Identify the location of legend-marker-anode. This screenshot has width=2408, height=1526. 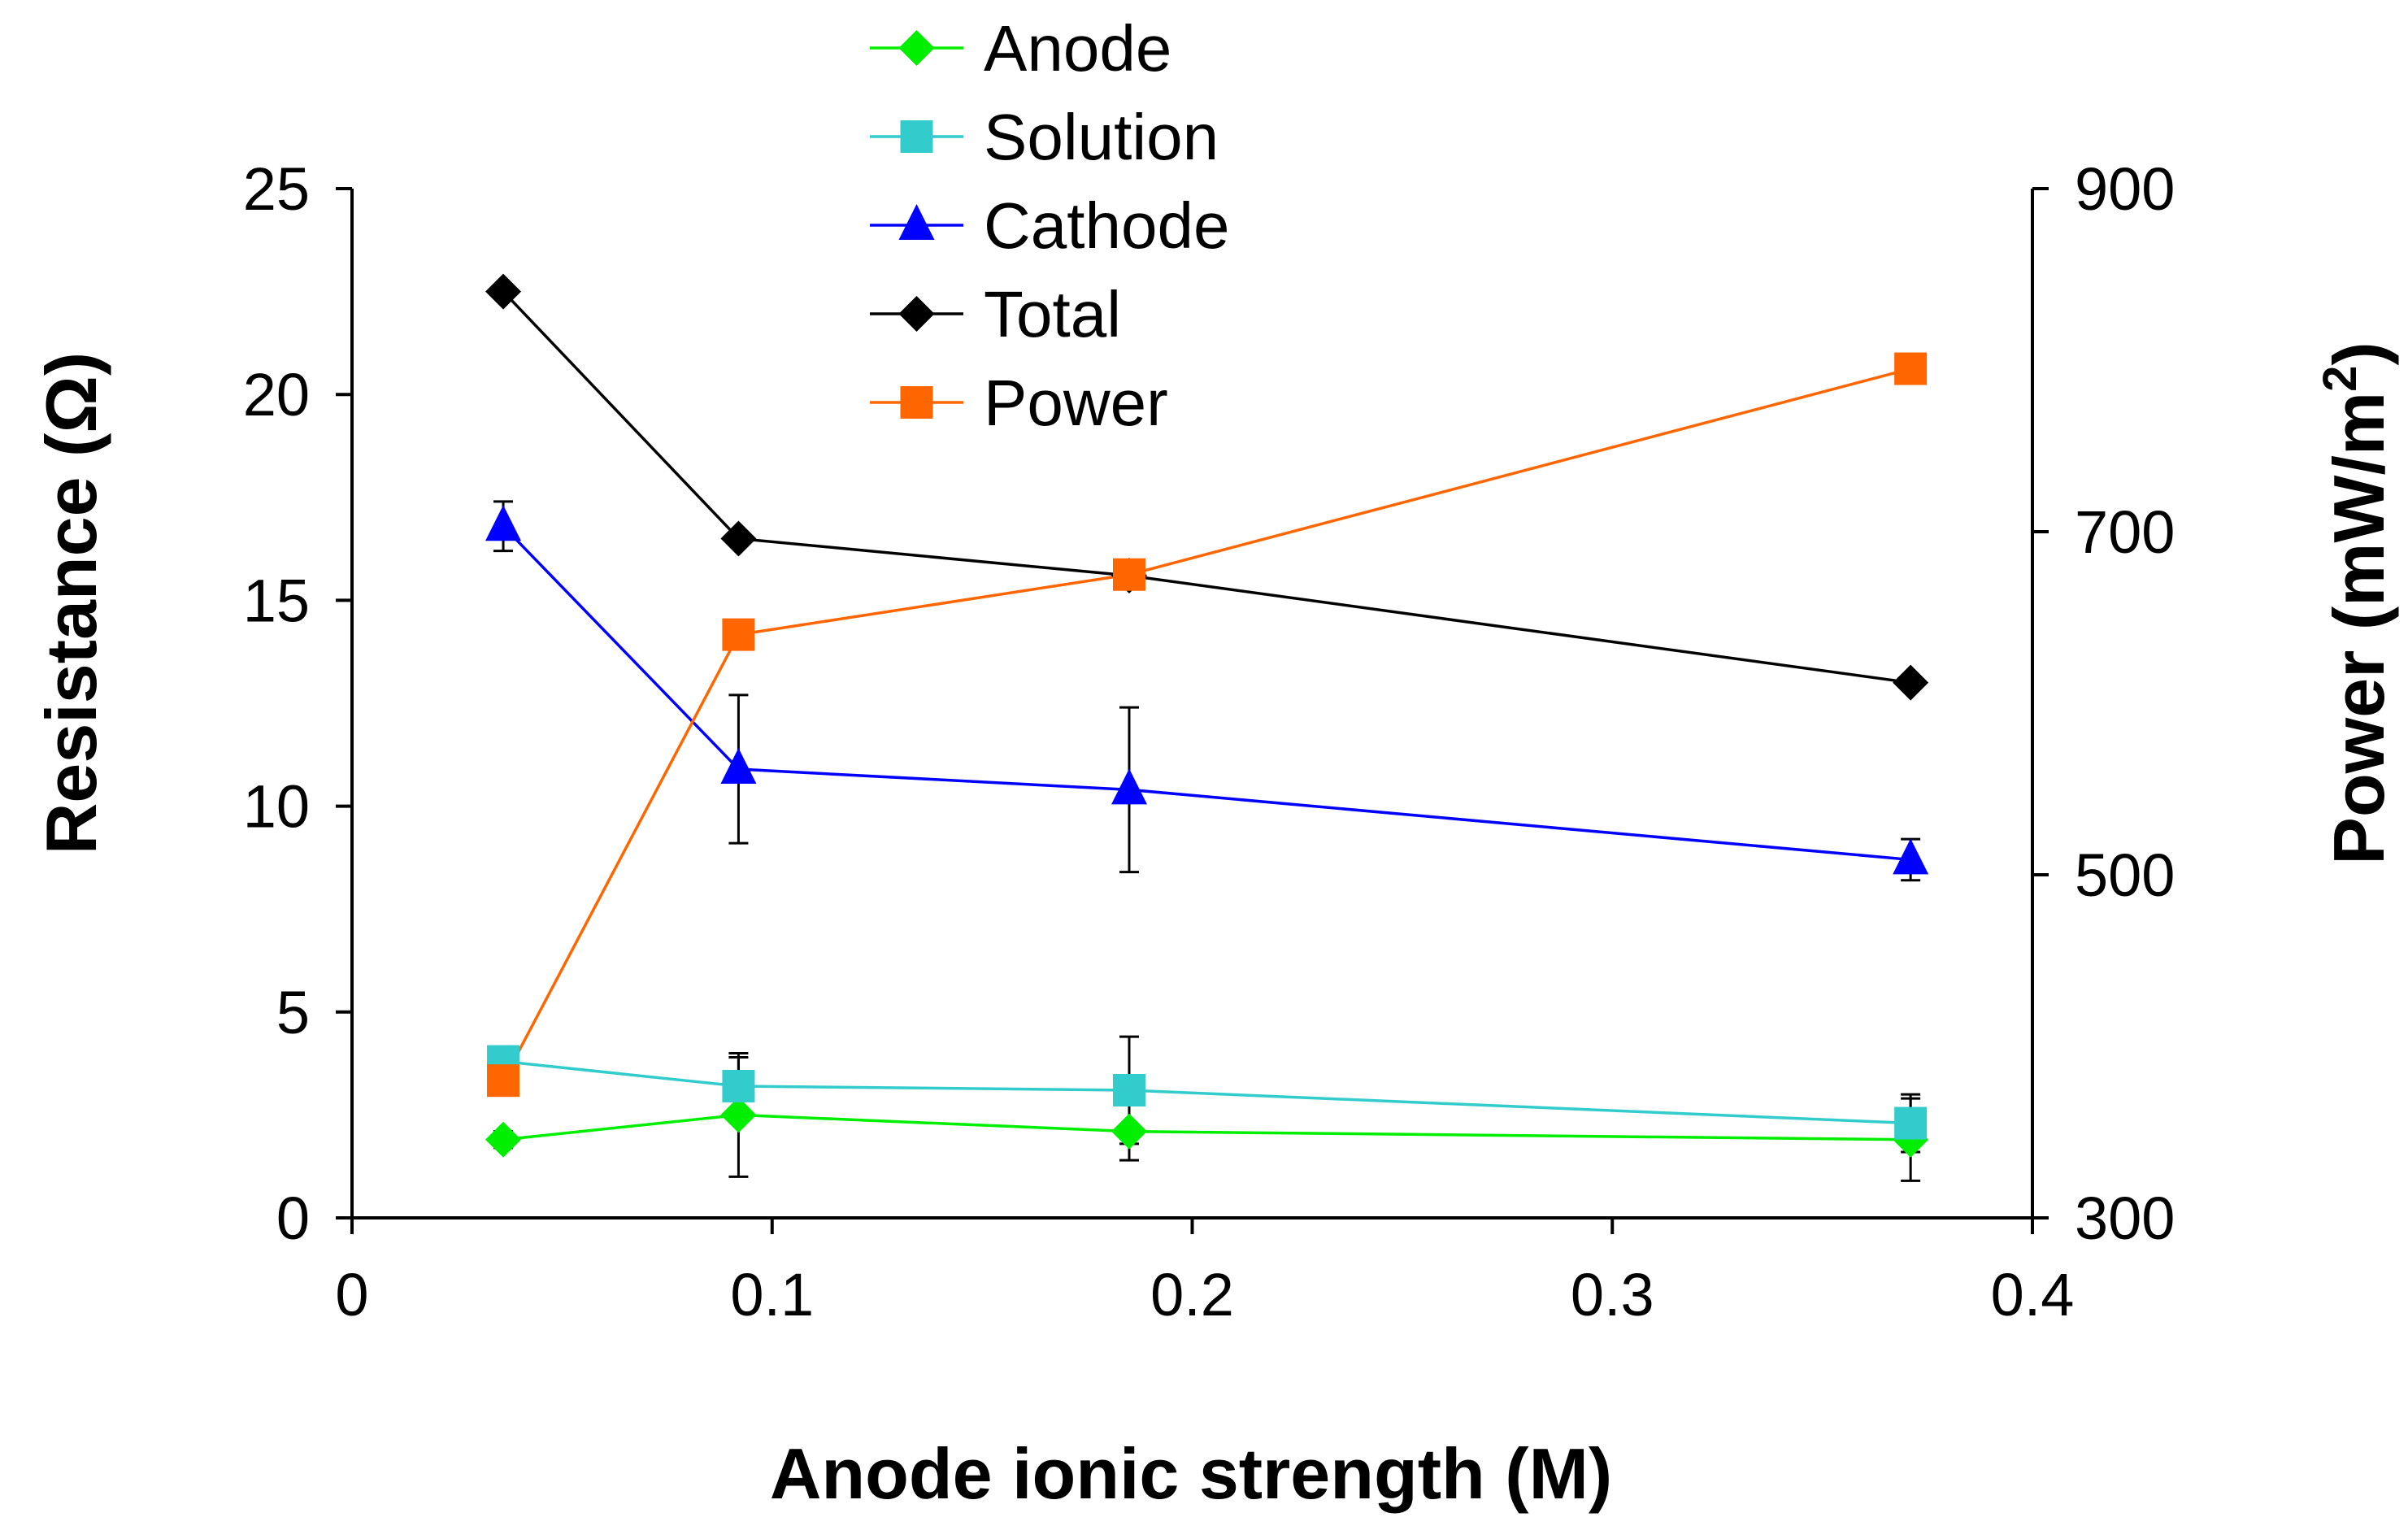
(916, 48).